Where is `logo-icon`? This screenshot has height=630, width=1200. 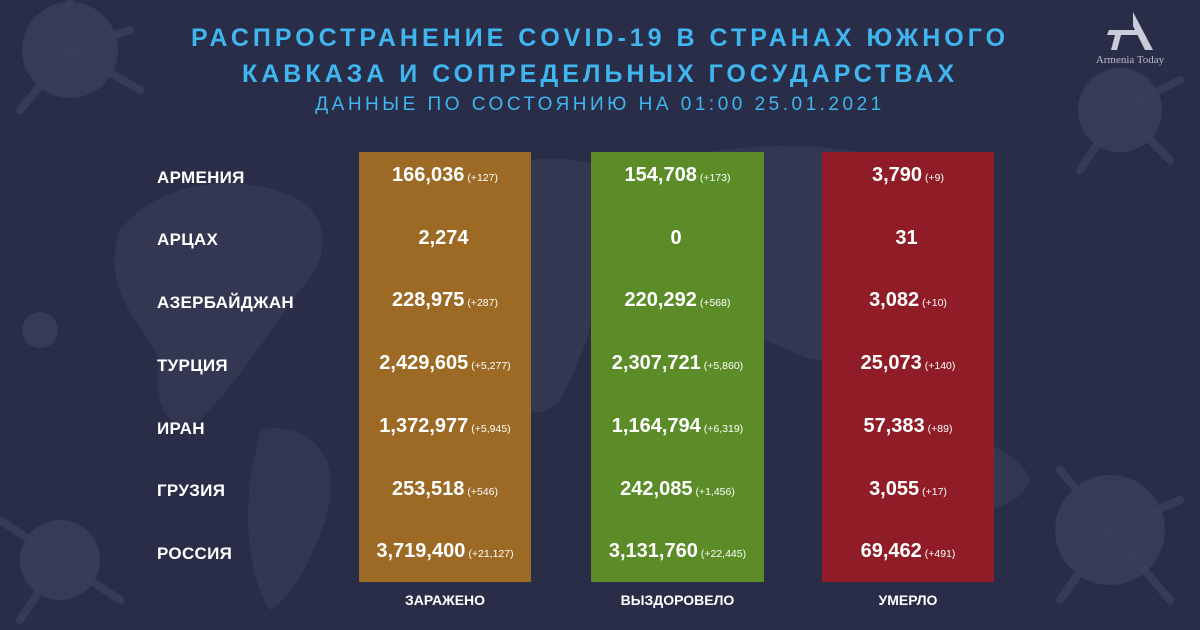 logo-icon is located at coordinates (1130, 31).